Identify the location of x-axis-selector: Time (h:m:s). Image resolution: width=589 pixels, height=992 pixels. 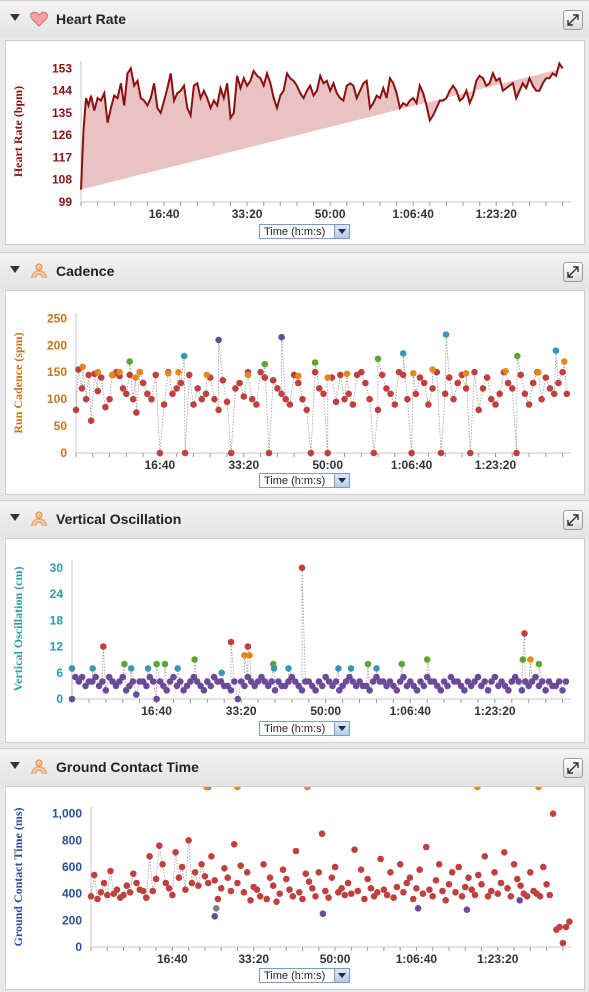
(304, 480).